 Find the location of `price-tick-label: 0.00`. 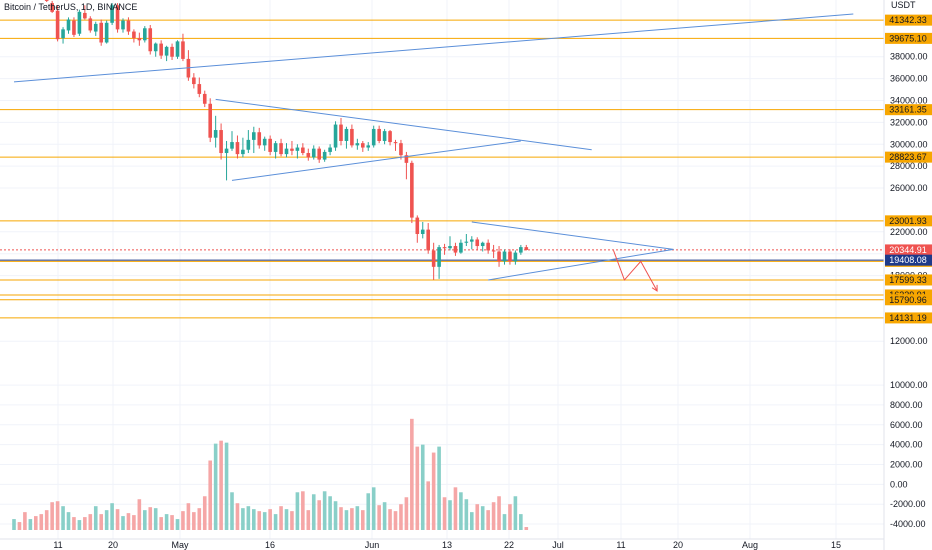

price-tick-label: 0.00 is located at coordinates (899, 484).